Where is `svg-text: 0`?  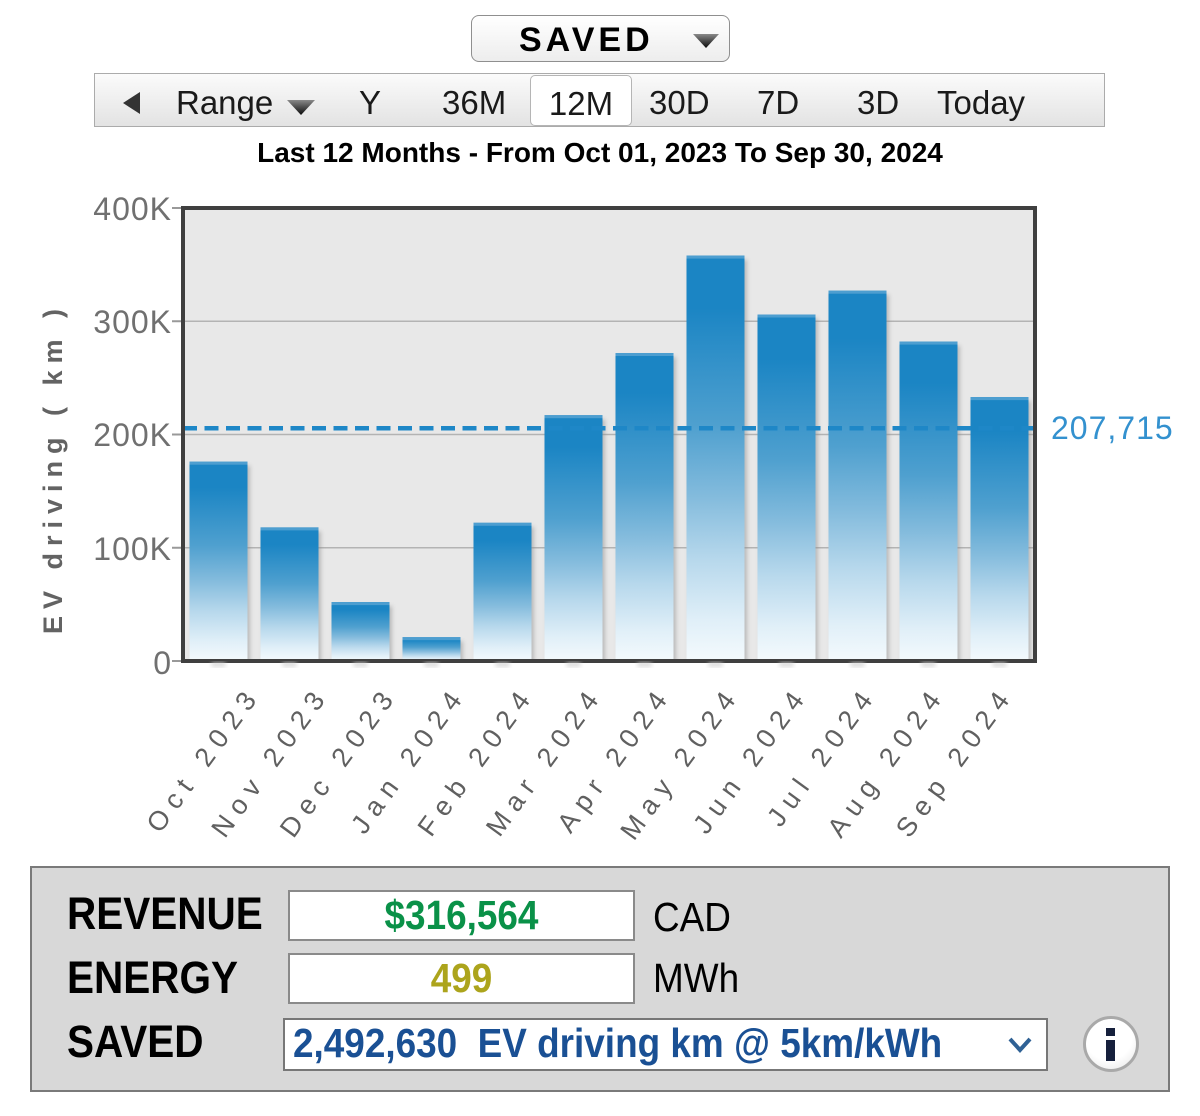
svg-text: 0 is located at coordinates (162, 663).